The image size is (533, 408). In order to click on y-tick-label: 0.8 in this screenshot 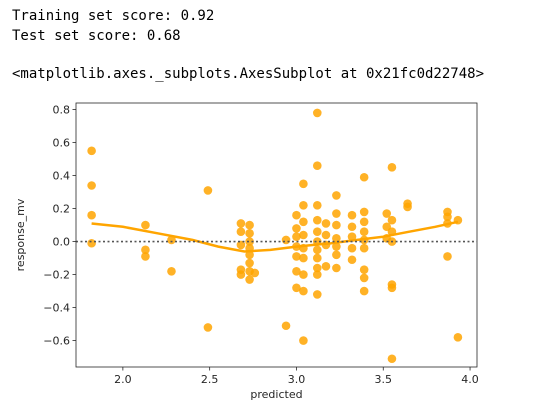, I will do `click(62, 110)`.